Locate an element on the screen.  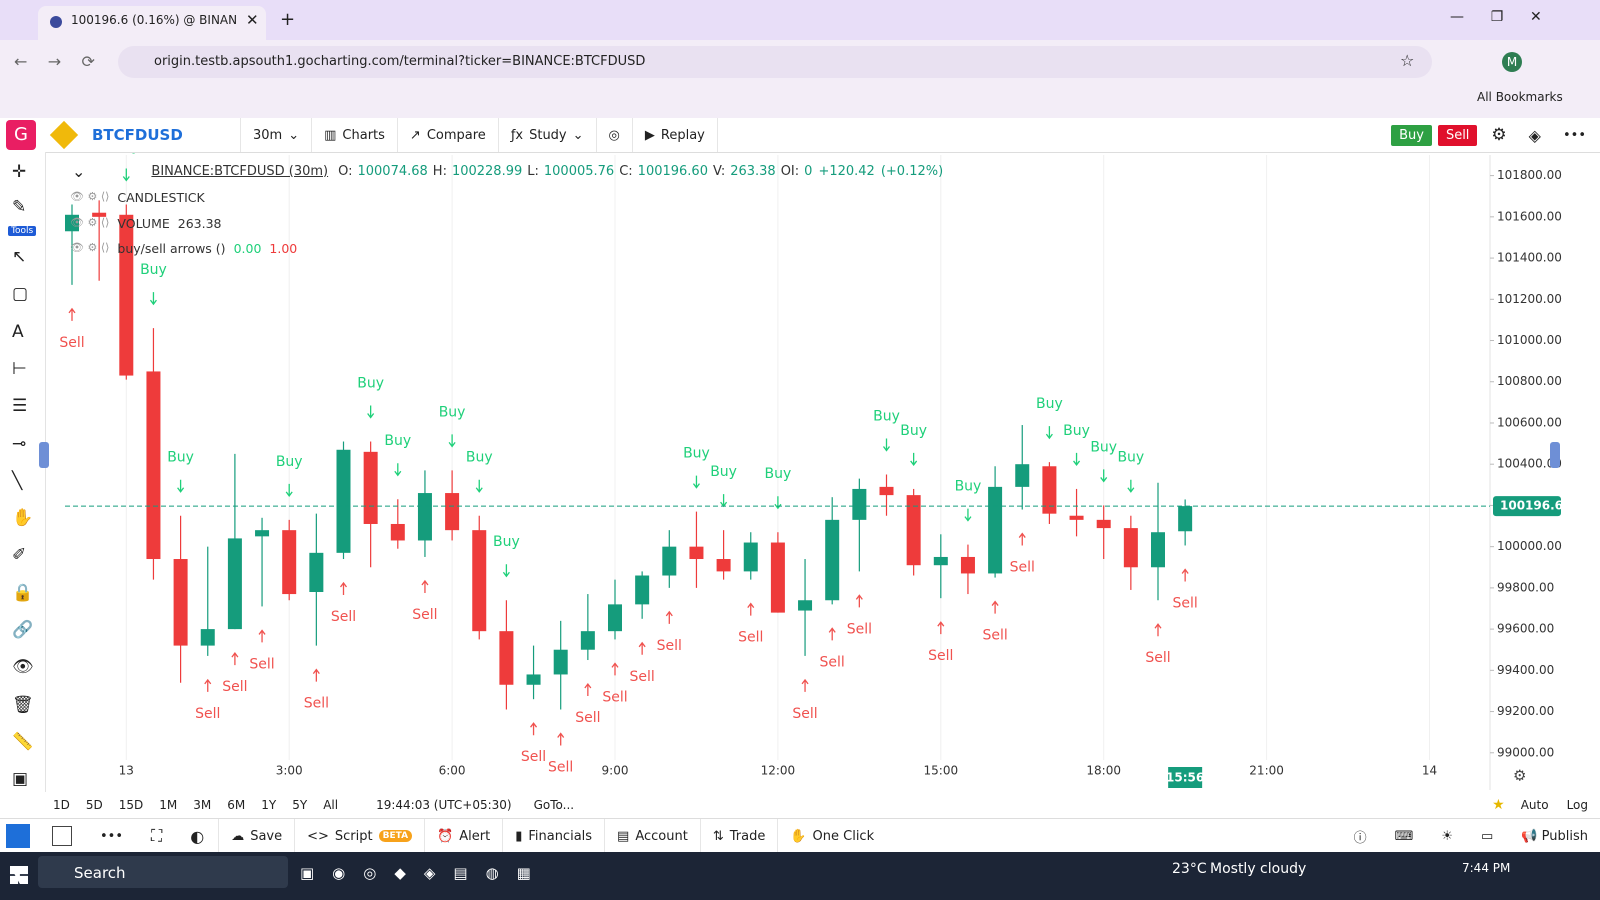
tool-icon: ✛ is located at coordinates (19, 172).